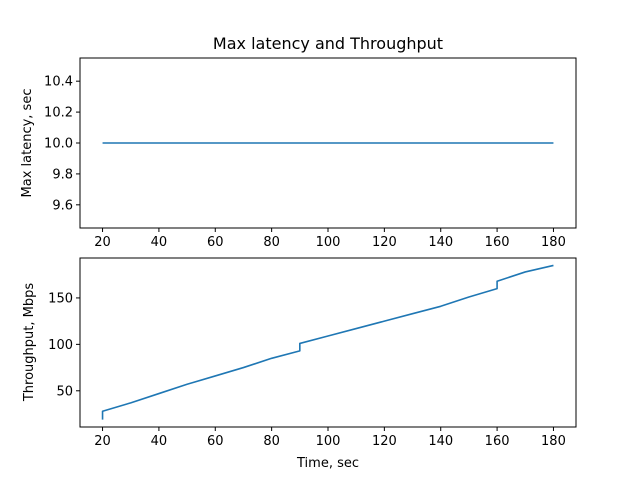 This screenshot has width=640, height=480. What do you see at coordinates (62, 205) in the screenshot?
I see `latency-y-tick-label: 9.6` at bounding box center [62, 205].